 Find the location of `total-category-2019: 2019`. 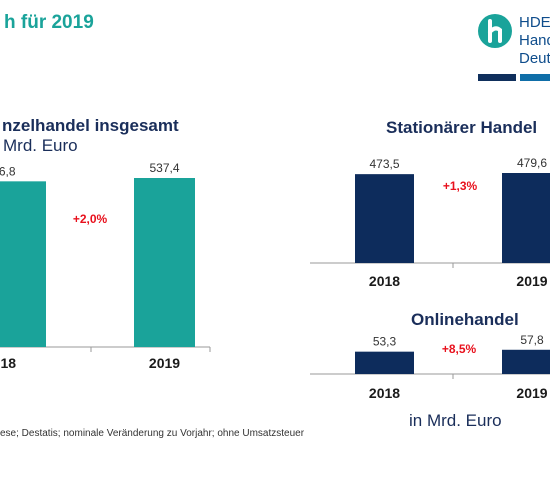

total-category-2019: 2019 is located at coordinates (164, 363).